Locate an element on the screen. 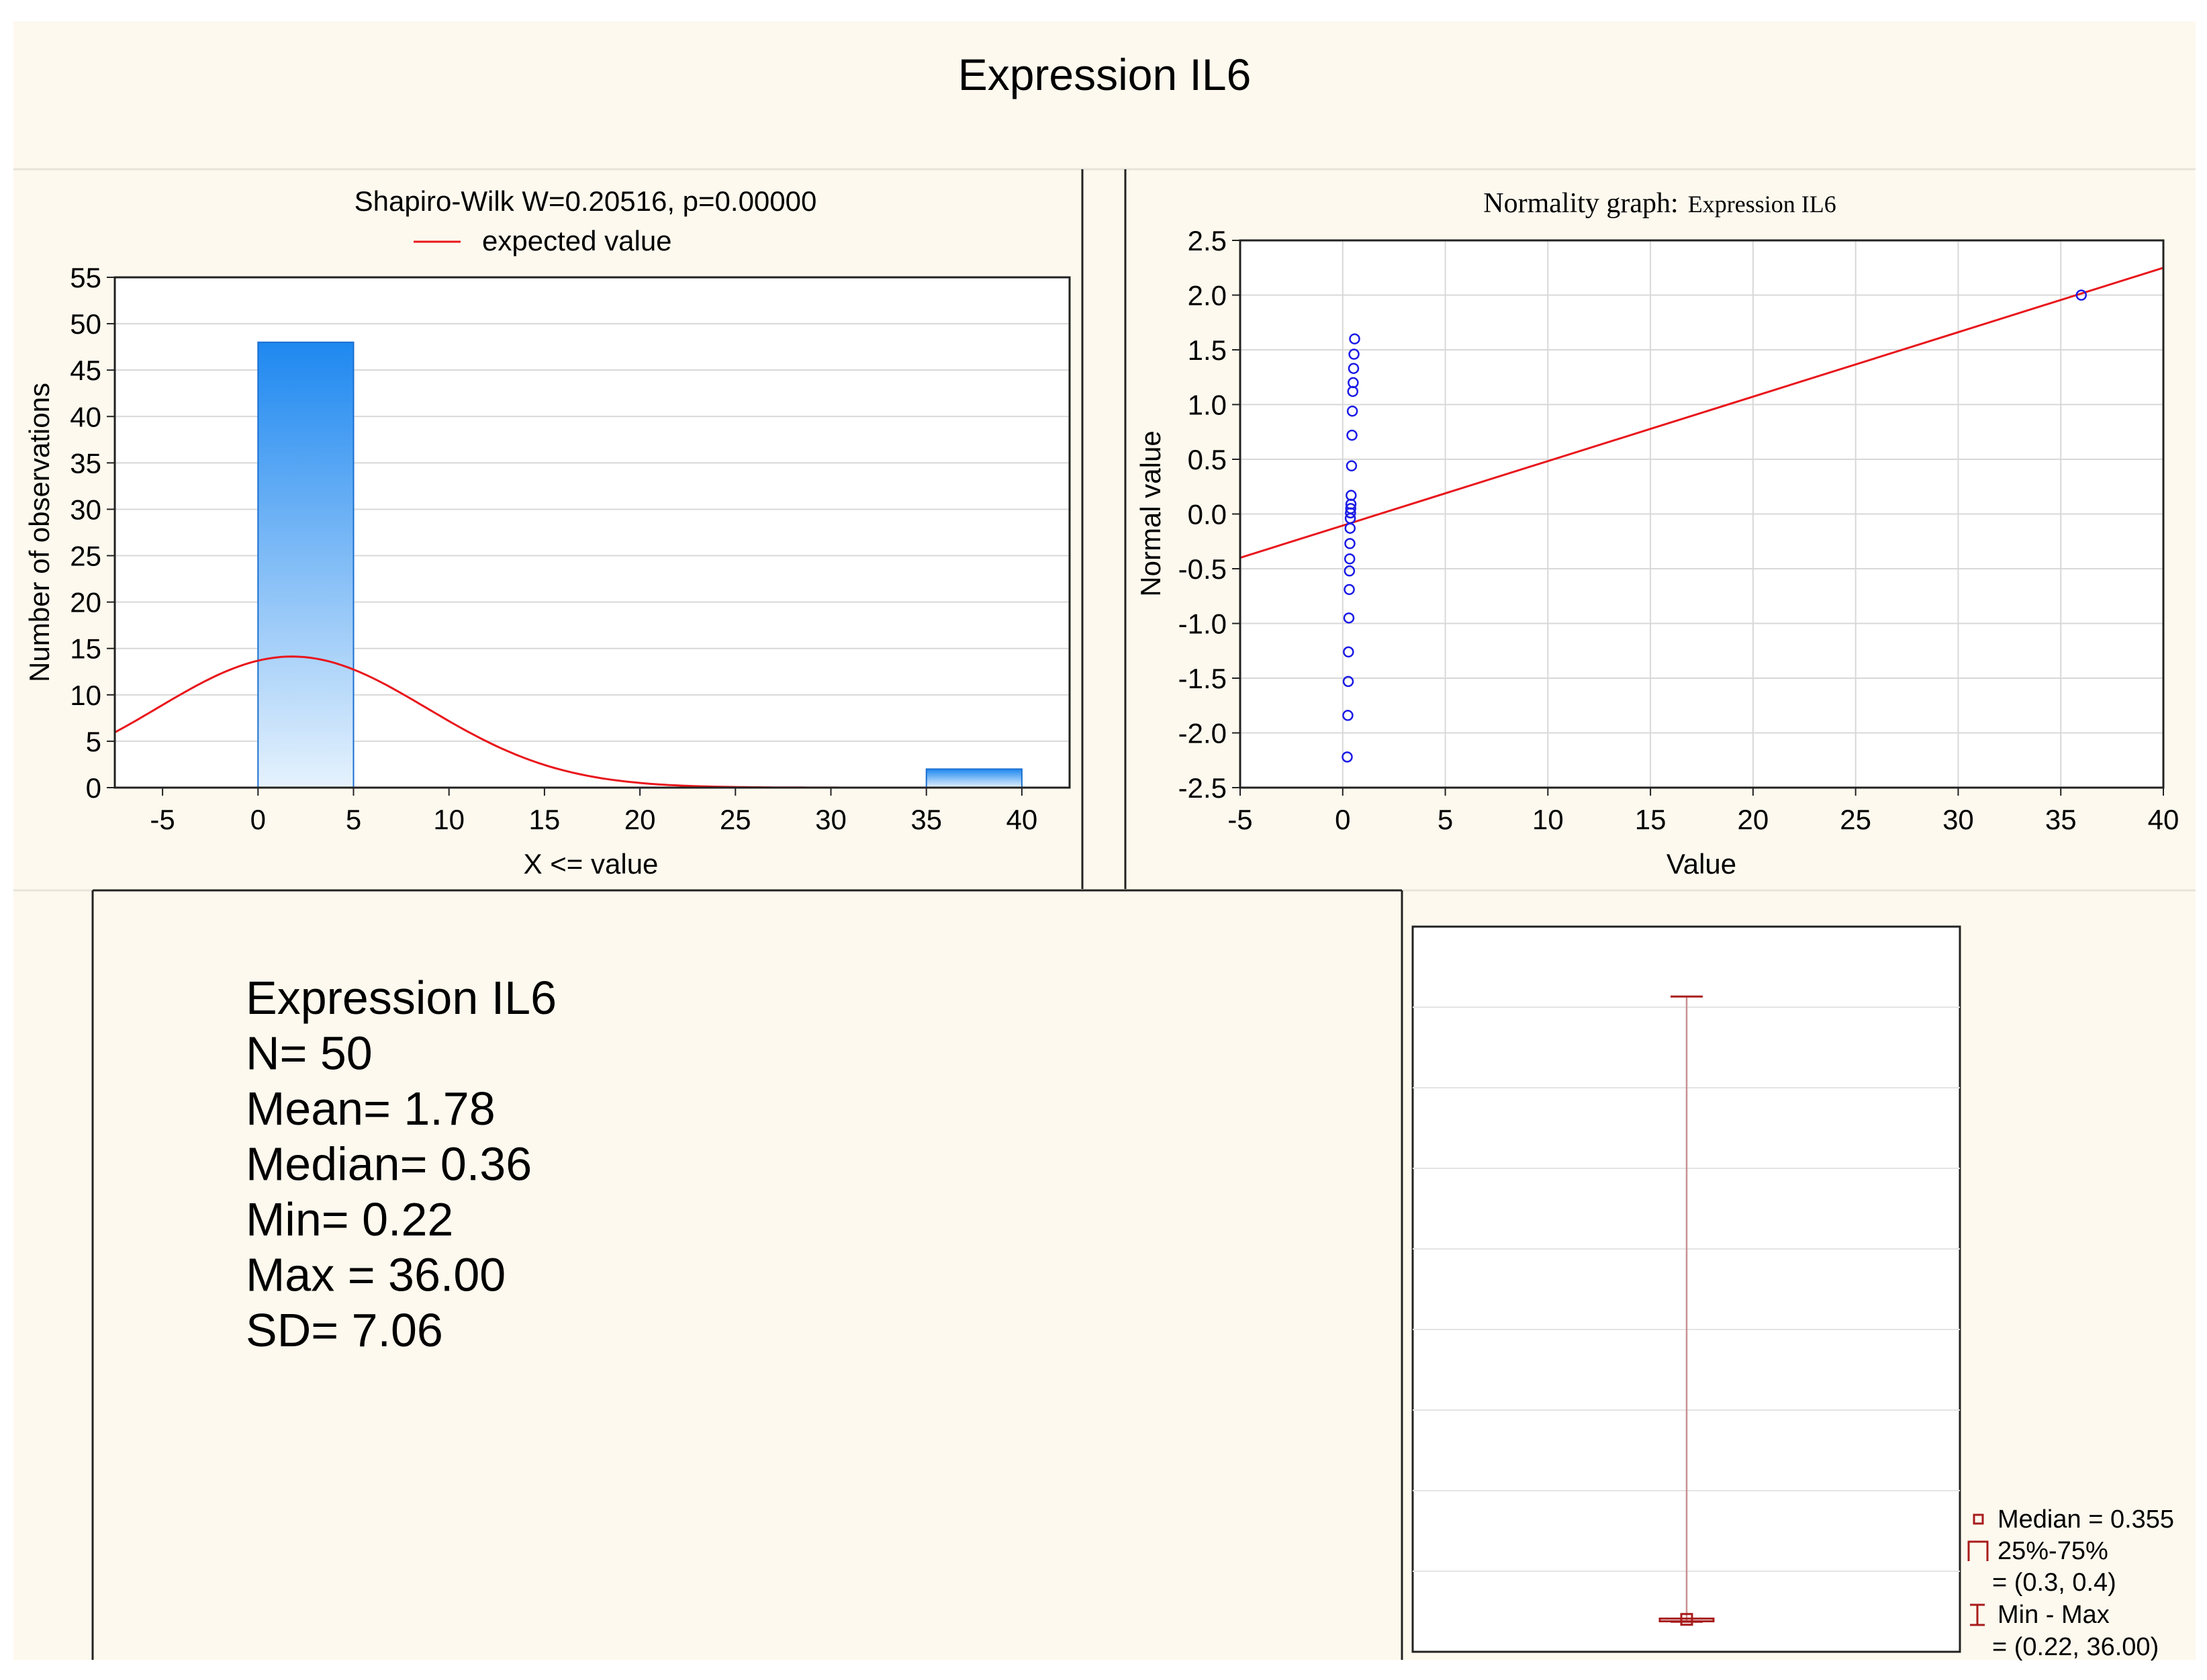 This screenshot has width=2207, height=1680. normality-y-tick-label: 1.0 is located at coordinates (1207, 405).